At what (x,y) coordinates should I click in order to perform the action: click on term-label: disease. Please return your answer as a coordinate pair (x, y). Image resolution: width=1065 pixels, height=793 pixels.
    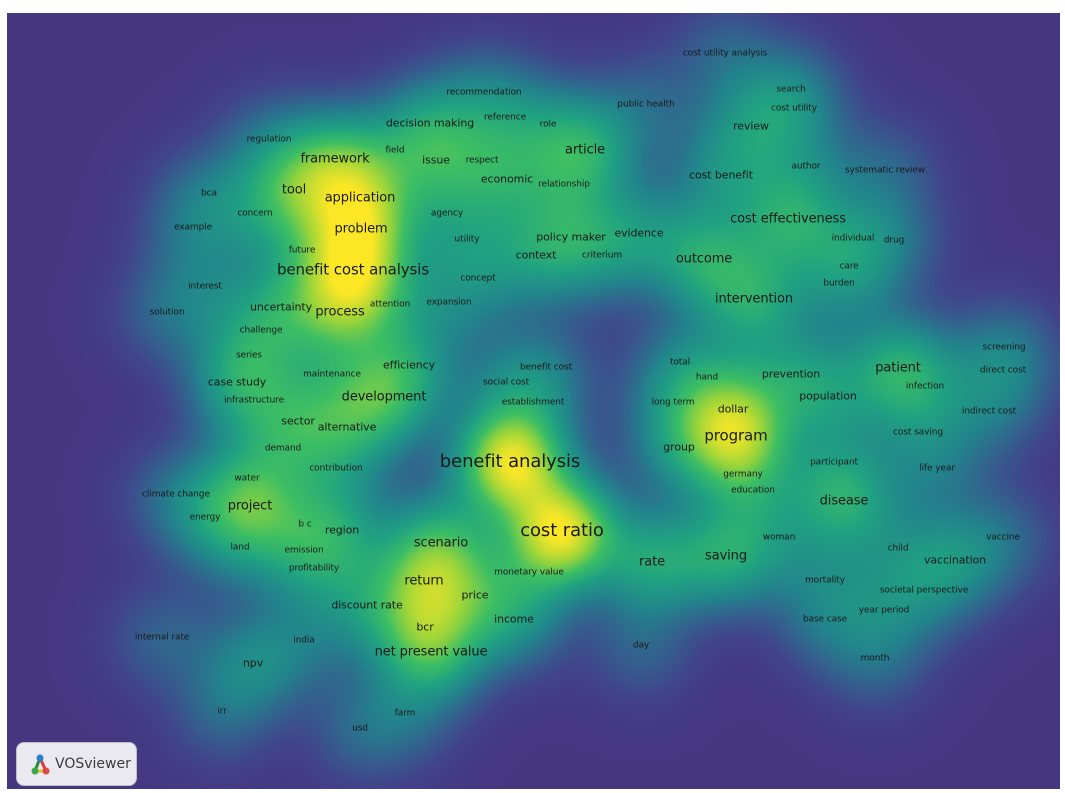
    Looking at the image, I should click on (844, 501).